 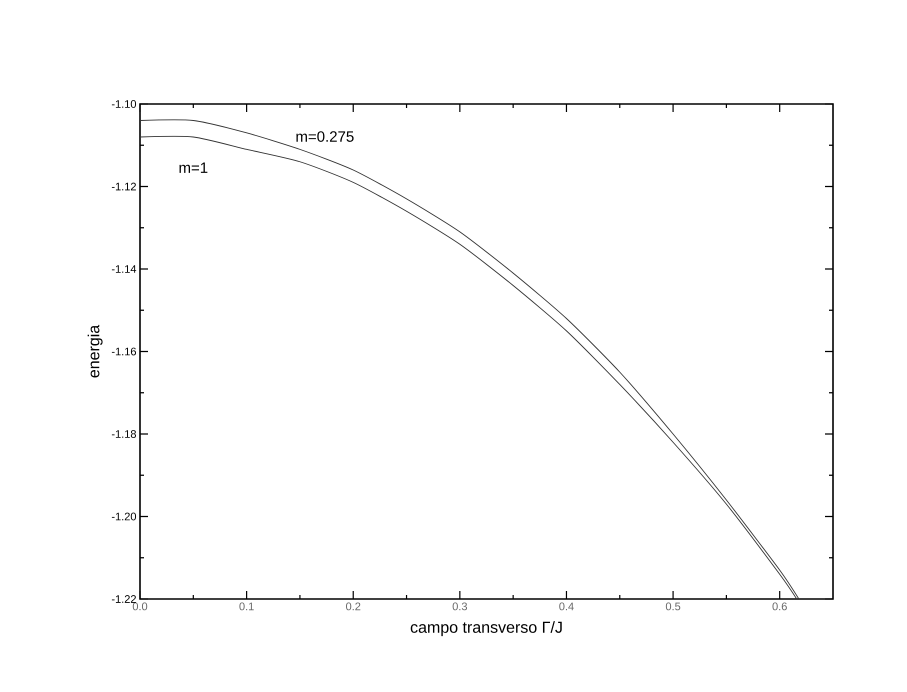 What do you see at coordinates (124, 269) in the screenshot?
I see `y-tick-label: -1.14` at bounding box center [124, 269].